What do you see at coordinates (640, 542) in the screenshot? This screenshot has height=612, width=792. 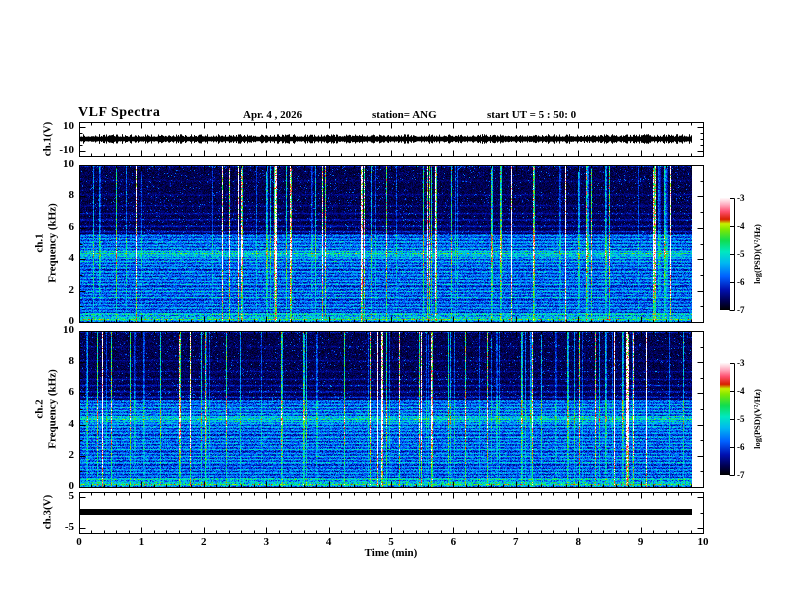 I see `x-tick-label: 9` at bounding box center [640, 542].